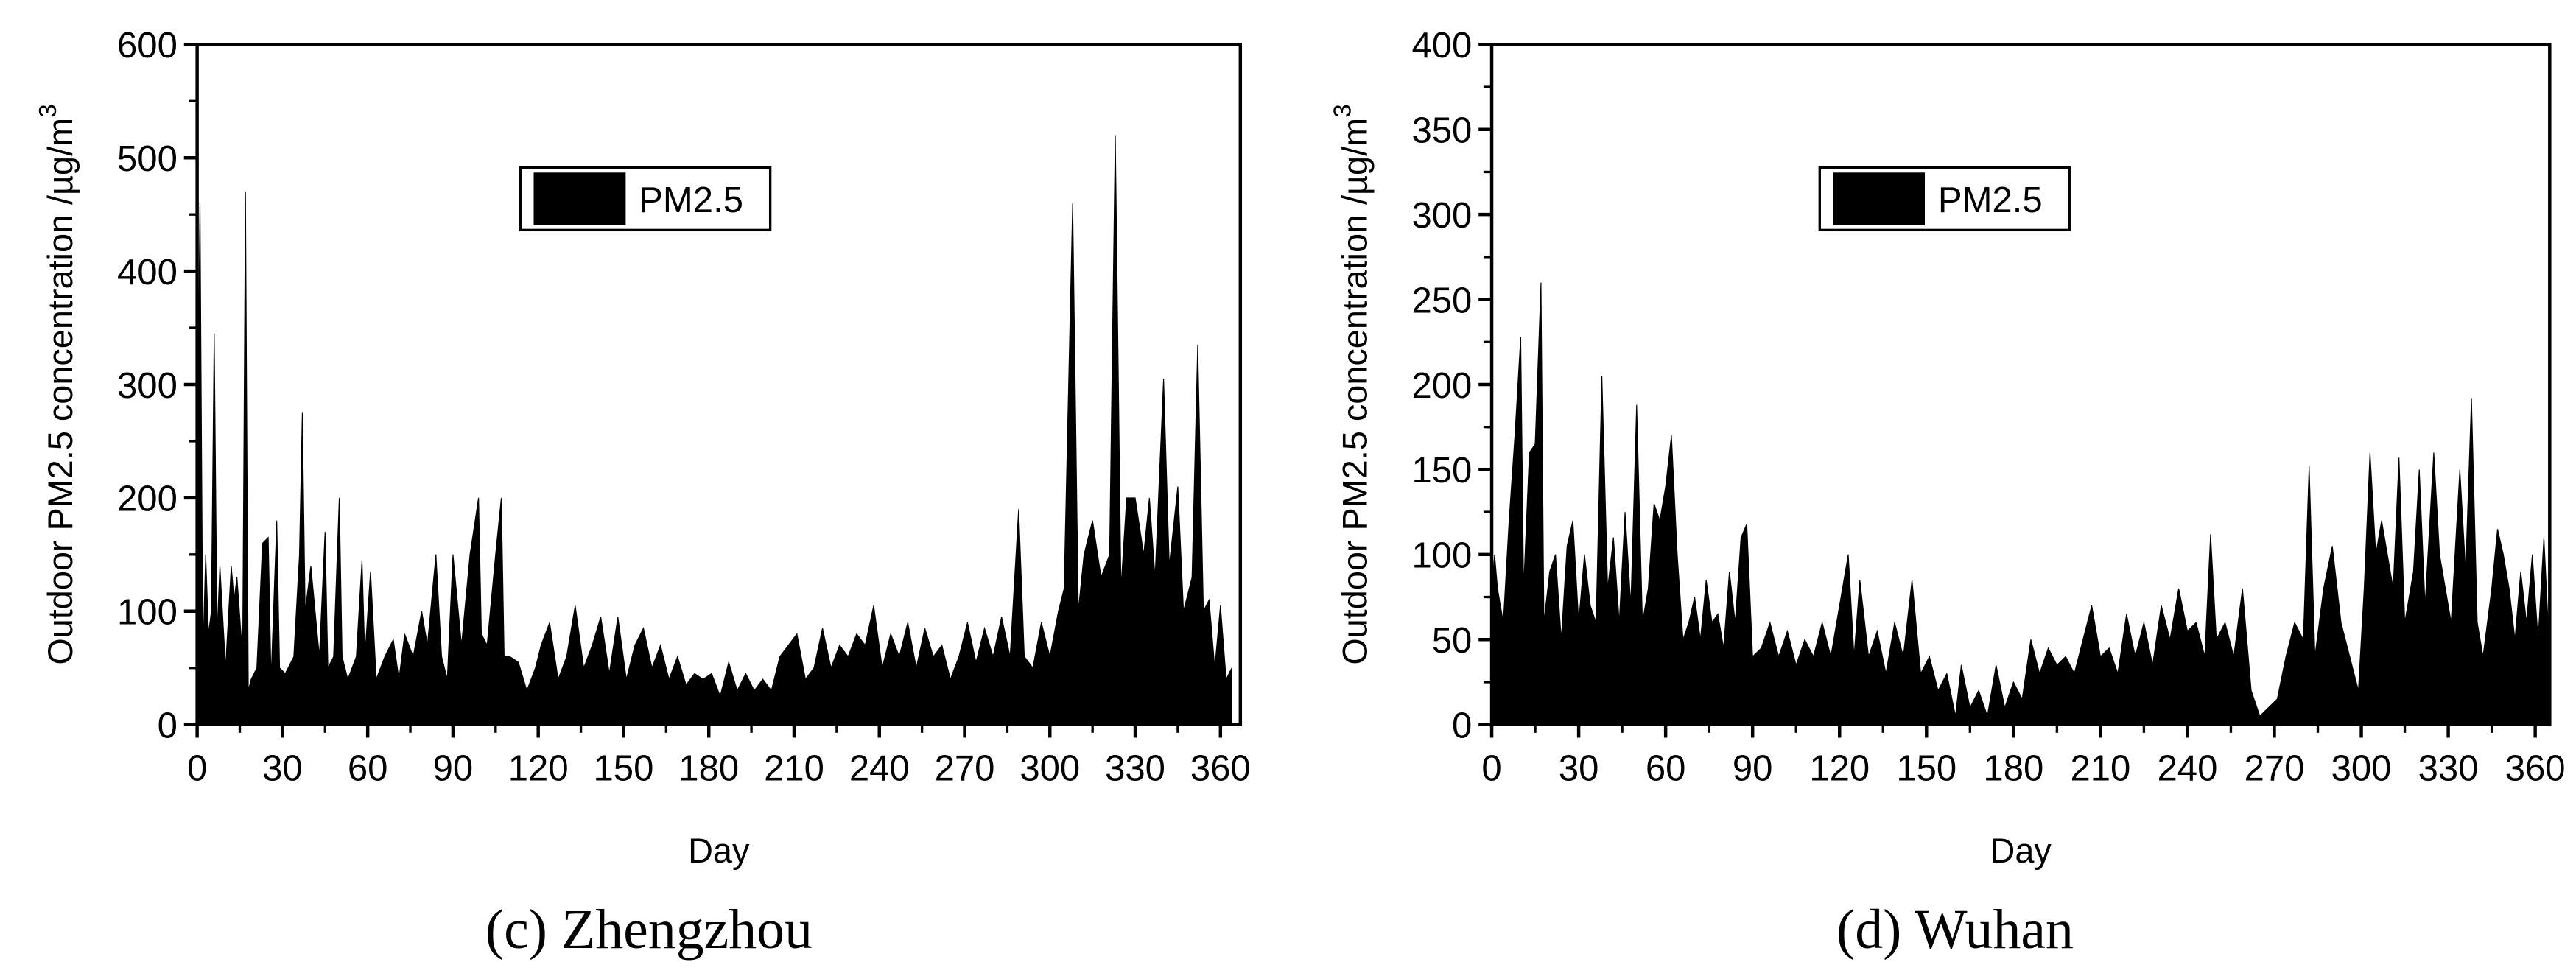 The image size is (2576, 976). I want to click on caption: (c) Zhengzhou, so click(649, 930).